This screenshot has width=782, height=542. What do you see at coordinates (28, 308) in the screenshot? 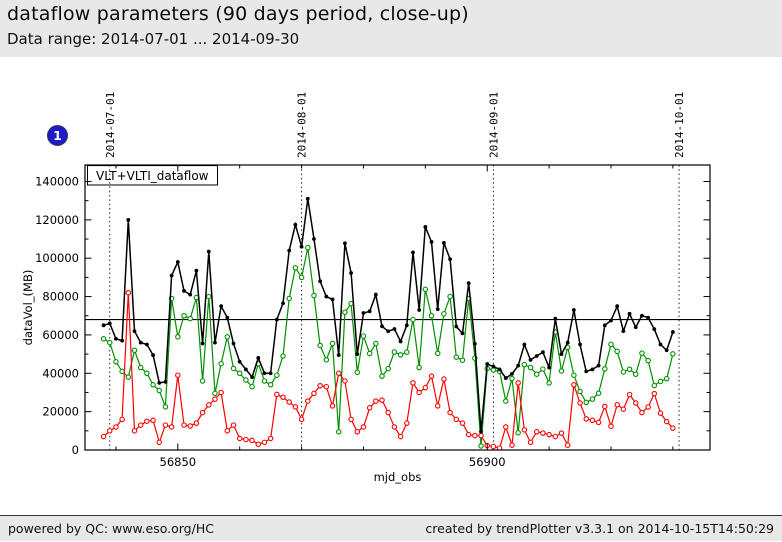
I see `y-axis-title: dataVol_(MB)` at bounding box center [28, 308].